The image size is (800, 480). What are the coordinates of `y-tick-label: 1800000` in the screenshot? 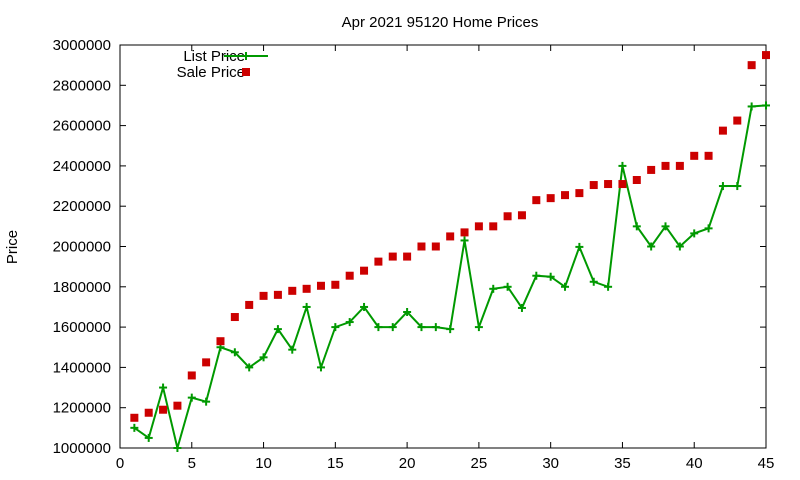 It's located at (82, 287).